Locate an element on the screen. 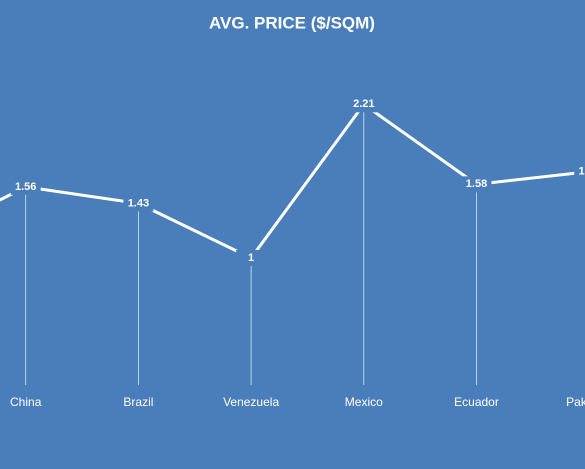 Image resolution: width=585 pixels, height=469 pixels. data-label: 1.56 is located at coordinates (25, 187).